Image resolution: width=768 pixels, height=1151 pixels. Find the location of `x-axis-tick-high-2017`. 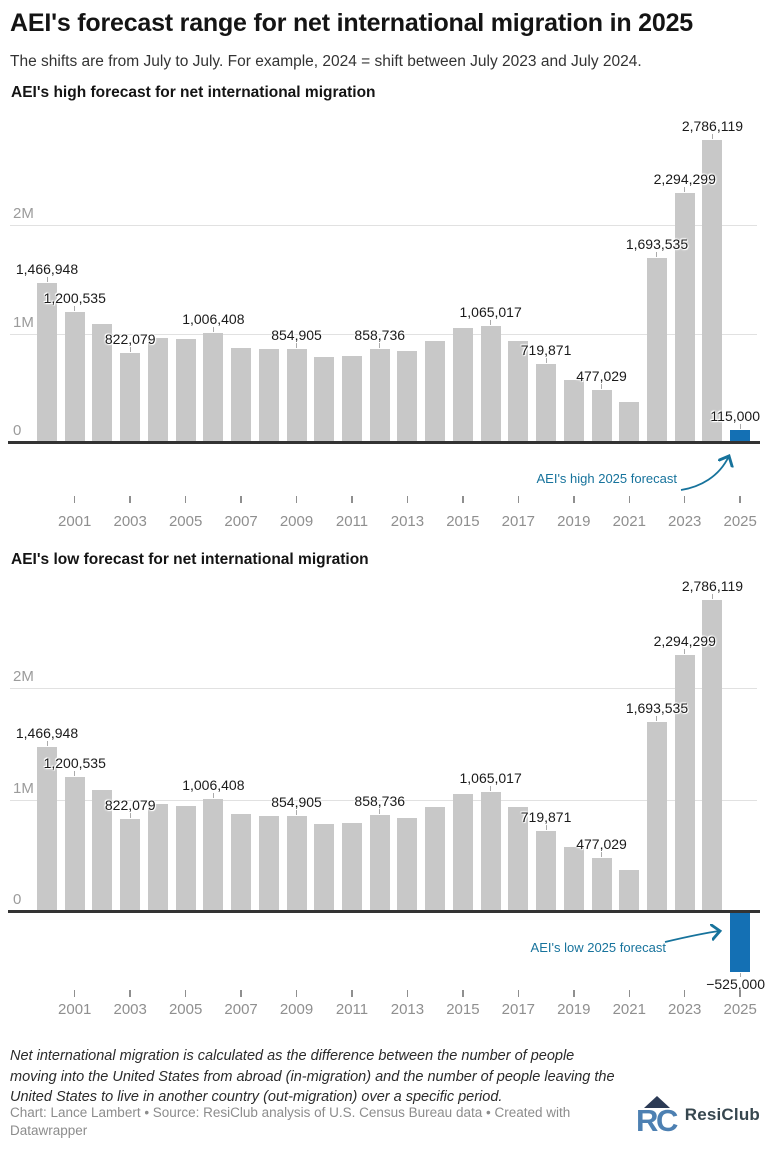

x-axis-tick-high-2017 is located at coordinates (518, 499).